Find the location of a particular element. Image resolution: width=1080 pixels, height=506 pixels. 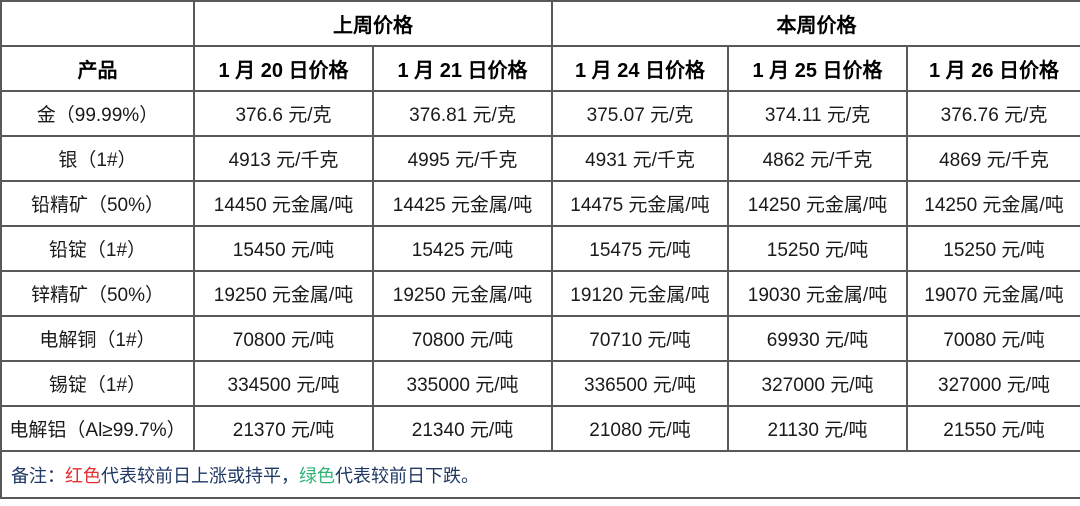

price-cell: 14425 元金属/吨 is located at coordinates (462, 203).